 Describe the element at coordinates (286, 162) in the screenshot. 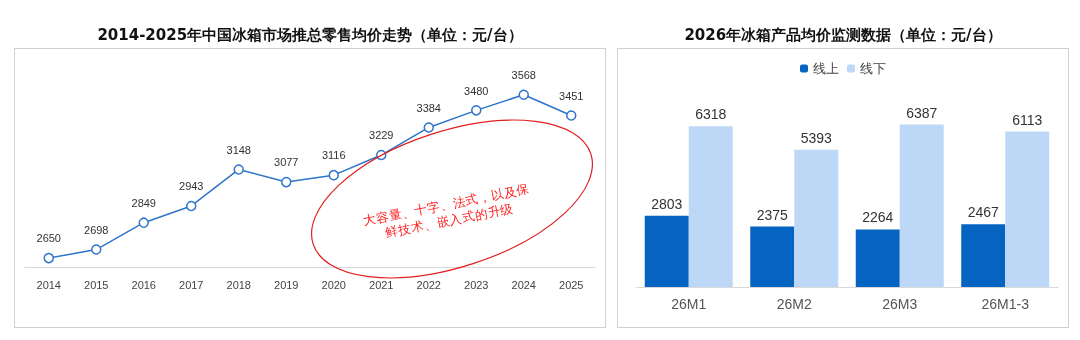

I see `data-label: 3077` at that location.